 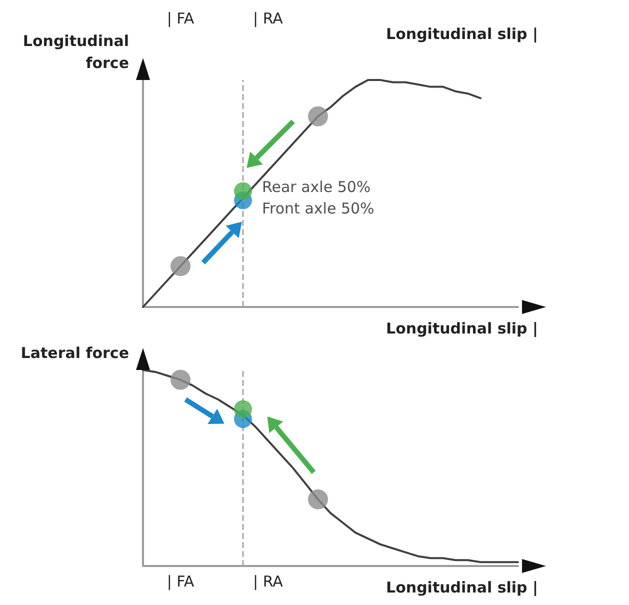 What do you see at coordinates (318, 208) in the screenshot?
I see `series-label: Front axle 50%` at bounding box center [318, 208].